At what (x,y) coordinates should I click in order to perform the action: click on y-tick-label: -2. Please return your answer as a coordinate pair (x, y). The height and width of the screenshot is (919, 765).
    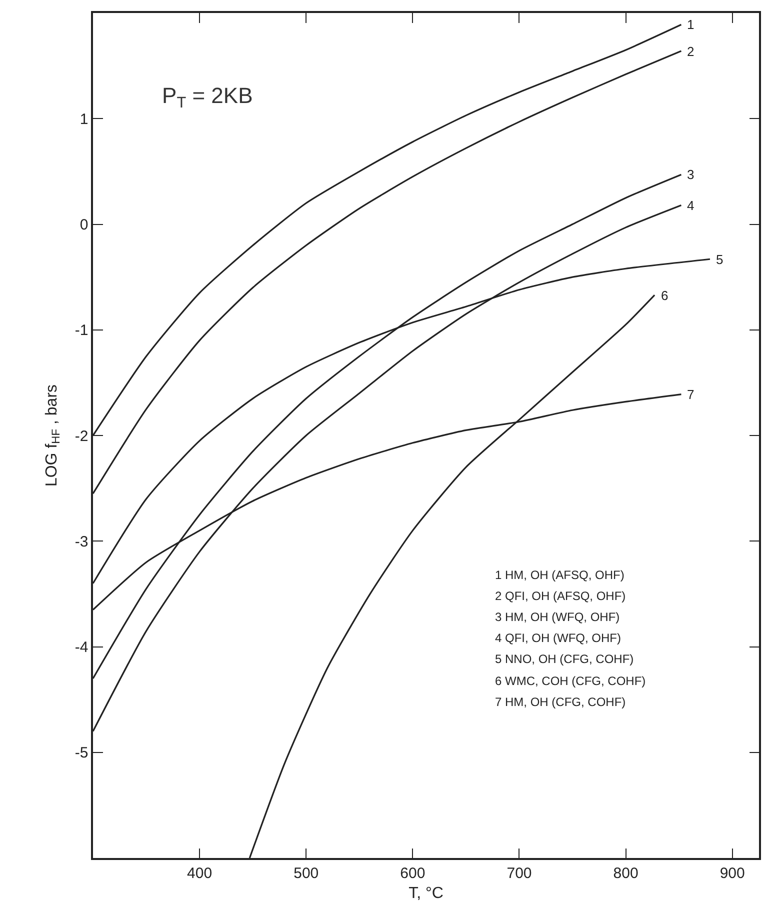
    Looking at the image, I should click on (81, 436).